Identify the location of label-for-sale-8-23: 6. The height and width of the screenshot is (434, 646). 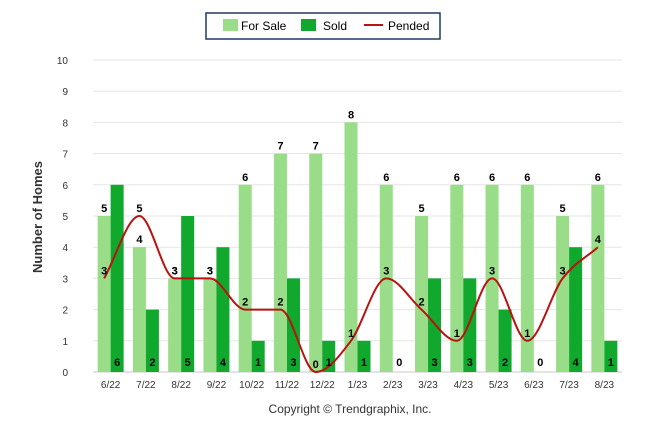
(598, 178).